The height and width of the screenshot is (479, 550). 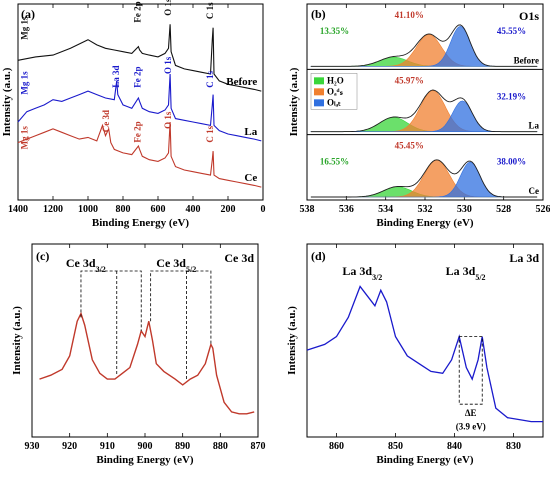 What do you see at coordinates (409, 80) in the screenshot?
I see `panel-b-percent-Oads: 45.97%` at bounding box center [409, 80].